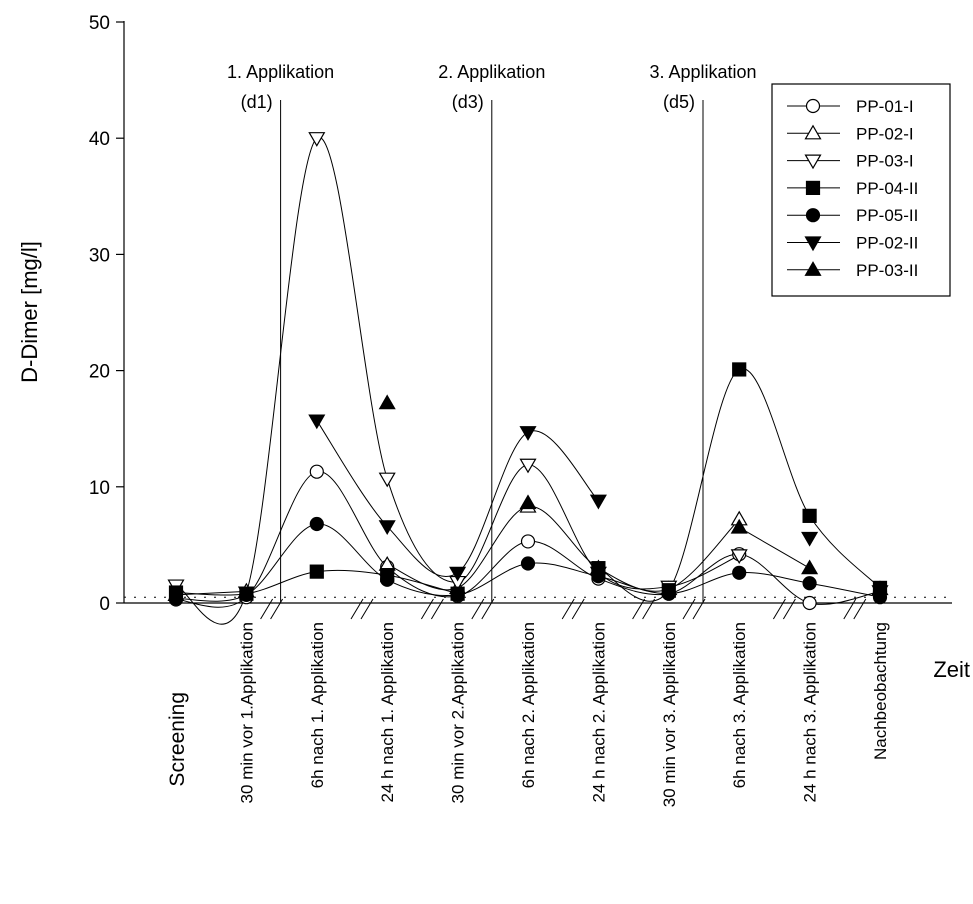  Describe the element at coordinates (99, 488) in the screenshot. I see `y-tick-label: 10` at that location.